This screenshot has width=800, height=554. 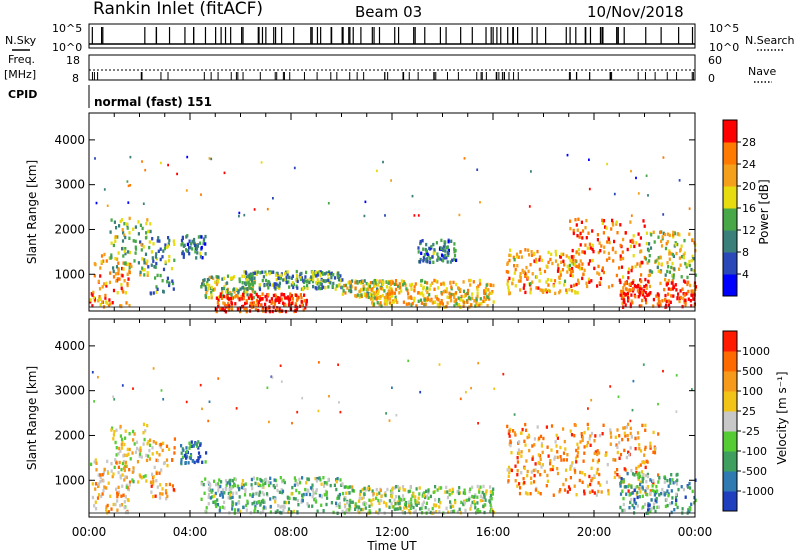 I want to click on colorbar-tick-label: -1000, so click(x=758, y=491).